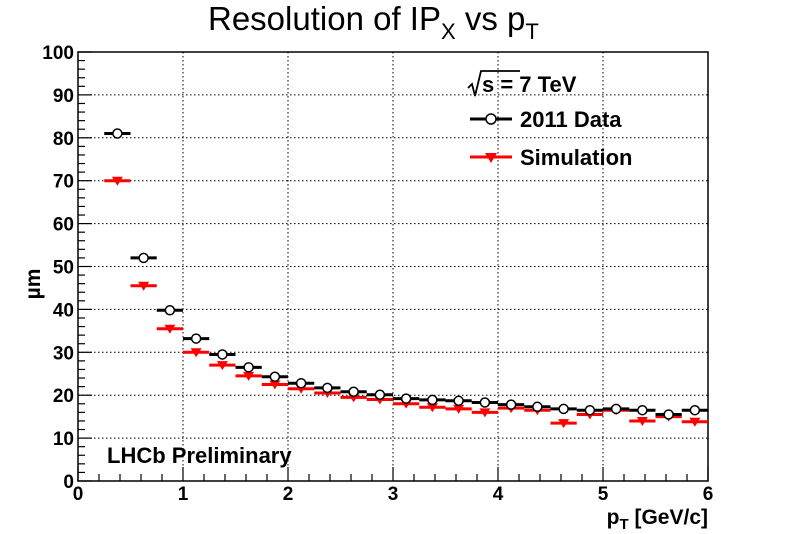  What do you see at coordinates (668, 517) in the screenshot?
I see `x-label-rest: [GeV/c]` at bounding box center [668, 517].